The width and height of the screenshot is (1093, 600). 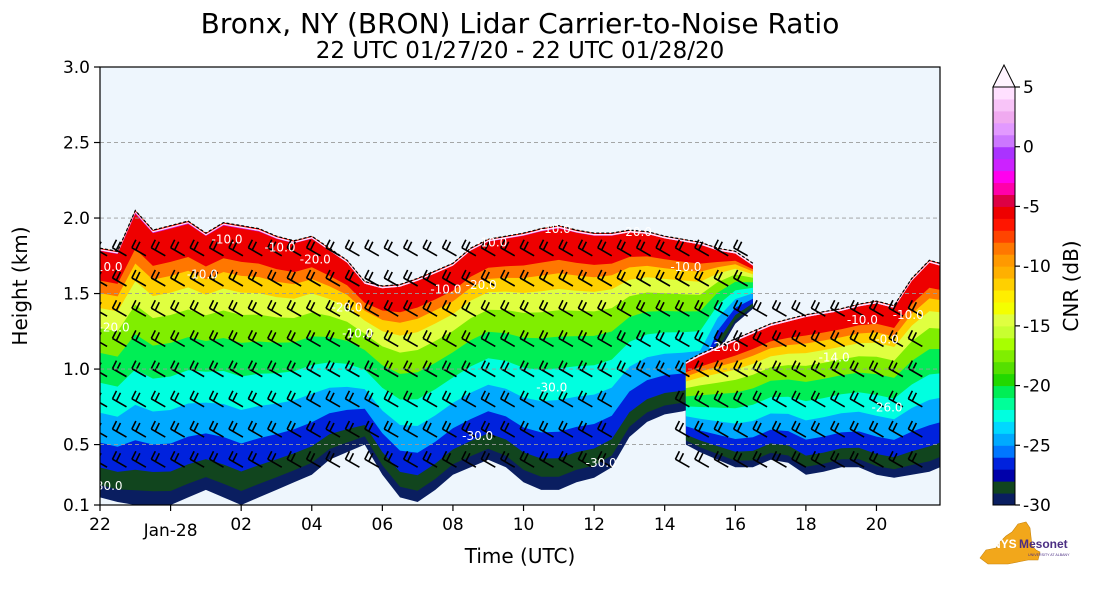 What do you see at coordinates (76, 219) in the screenshot?
I see `y-tick-label: 2.0` at bounding box center [76, 219].